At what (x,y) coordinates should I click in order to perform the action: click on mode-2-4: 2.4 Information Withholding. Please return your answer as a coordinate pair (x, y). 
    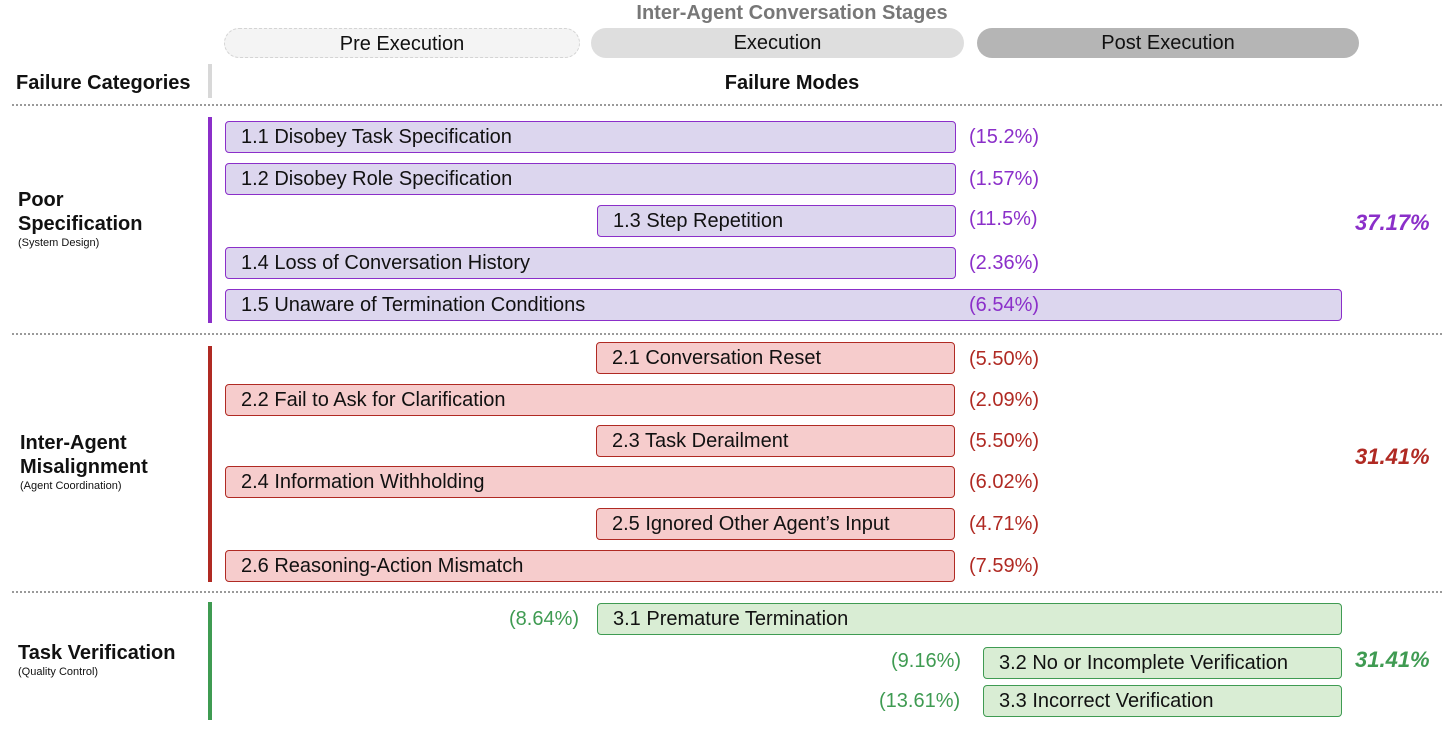
    Looking at the image, I should click on (590, 482).